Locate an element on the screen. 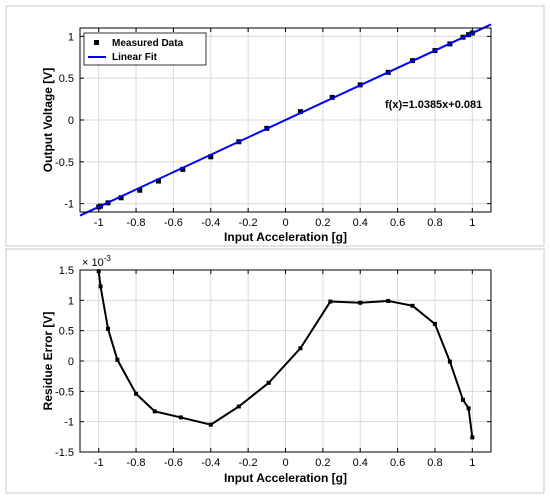 Image resolution: width=550 pixels, height=500 pixels. legend: Measured Data Linear Fit is located at coordinates (145, 49).